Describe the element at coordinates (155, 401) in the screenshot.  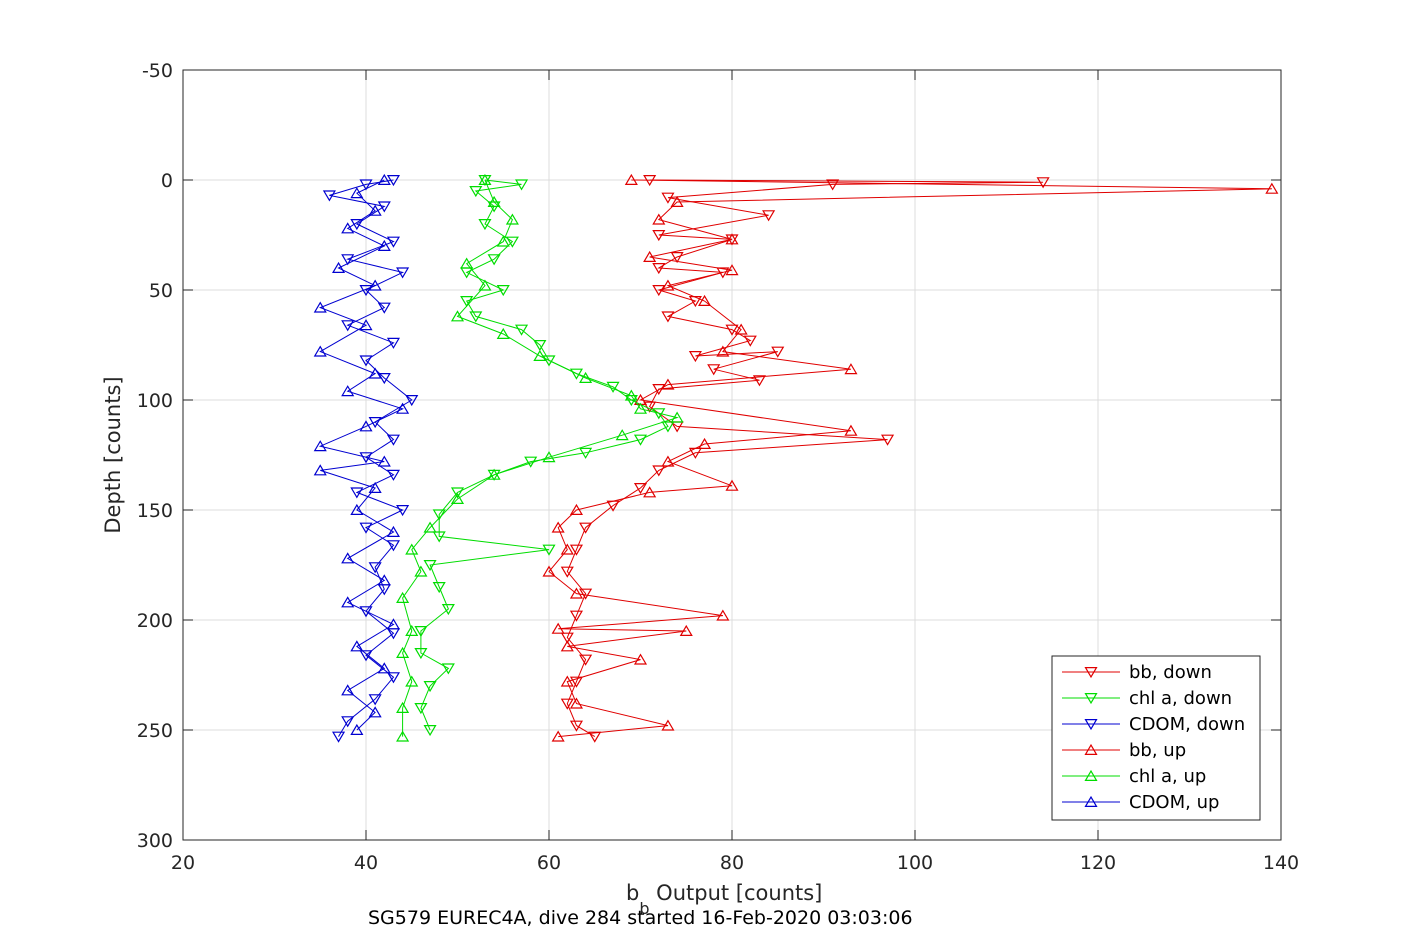
I see `y-tick-label: 100` at that location.